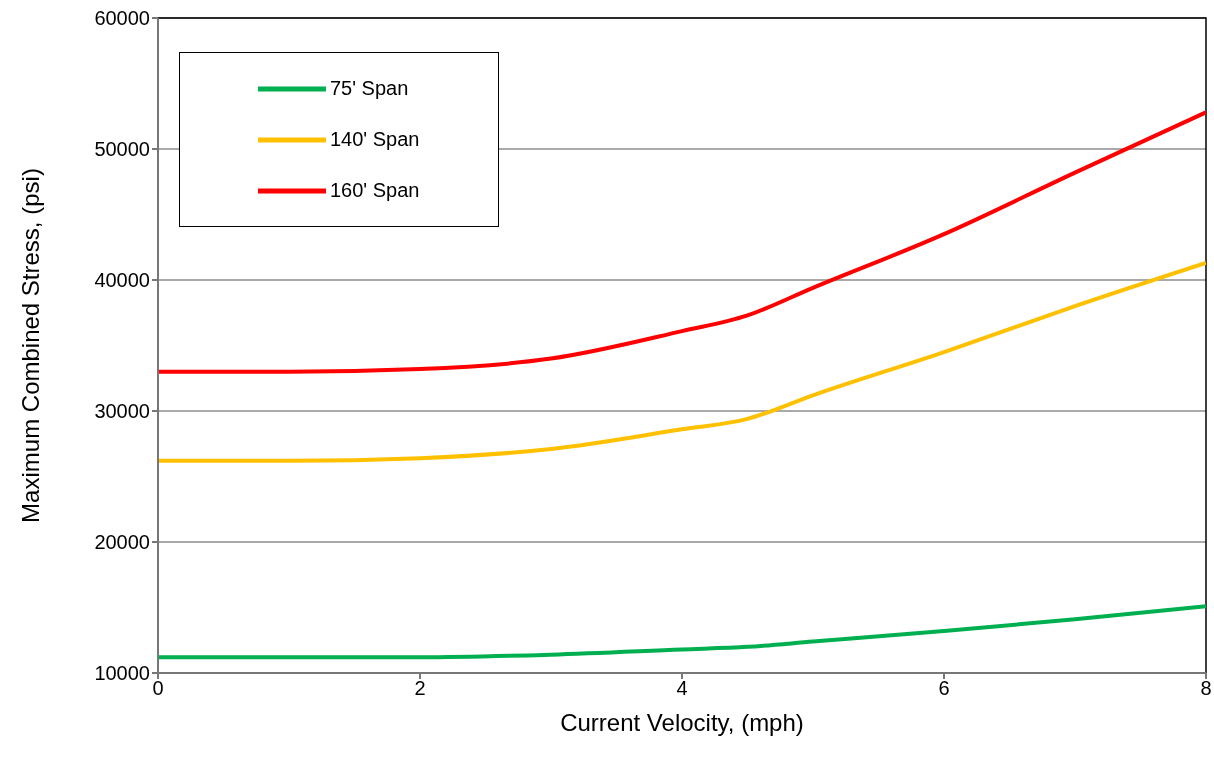 The height and width of the screenshot is (767, 1214). Describe the element at coordinates (682, 632) in the screenshot. I see `line-series` at that location.